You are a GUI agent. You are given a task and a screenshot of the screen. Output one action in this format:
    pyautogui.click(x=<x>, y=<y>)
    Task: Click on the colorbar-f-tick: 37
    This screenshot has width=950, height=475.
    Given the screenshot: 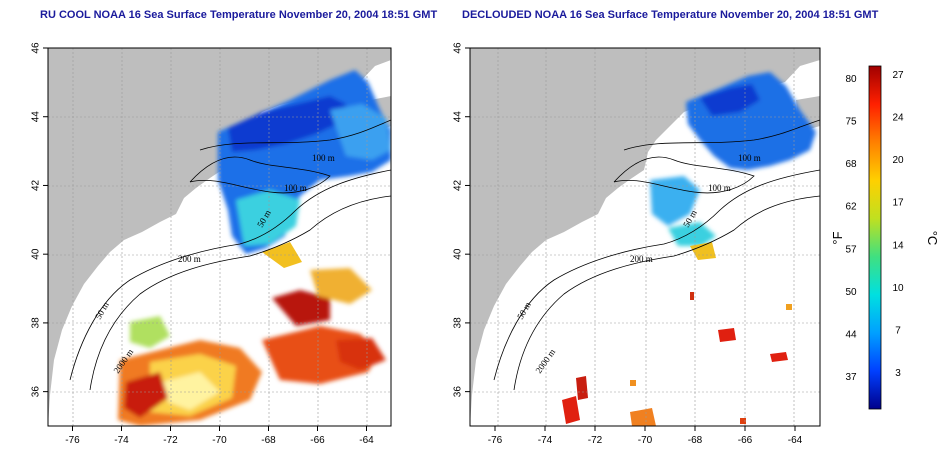 What is the action you would take?
    pyautogui.click(x=851, y=377)
    